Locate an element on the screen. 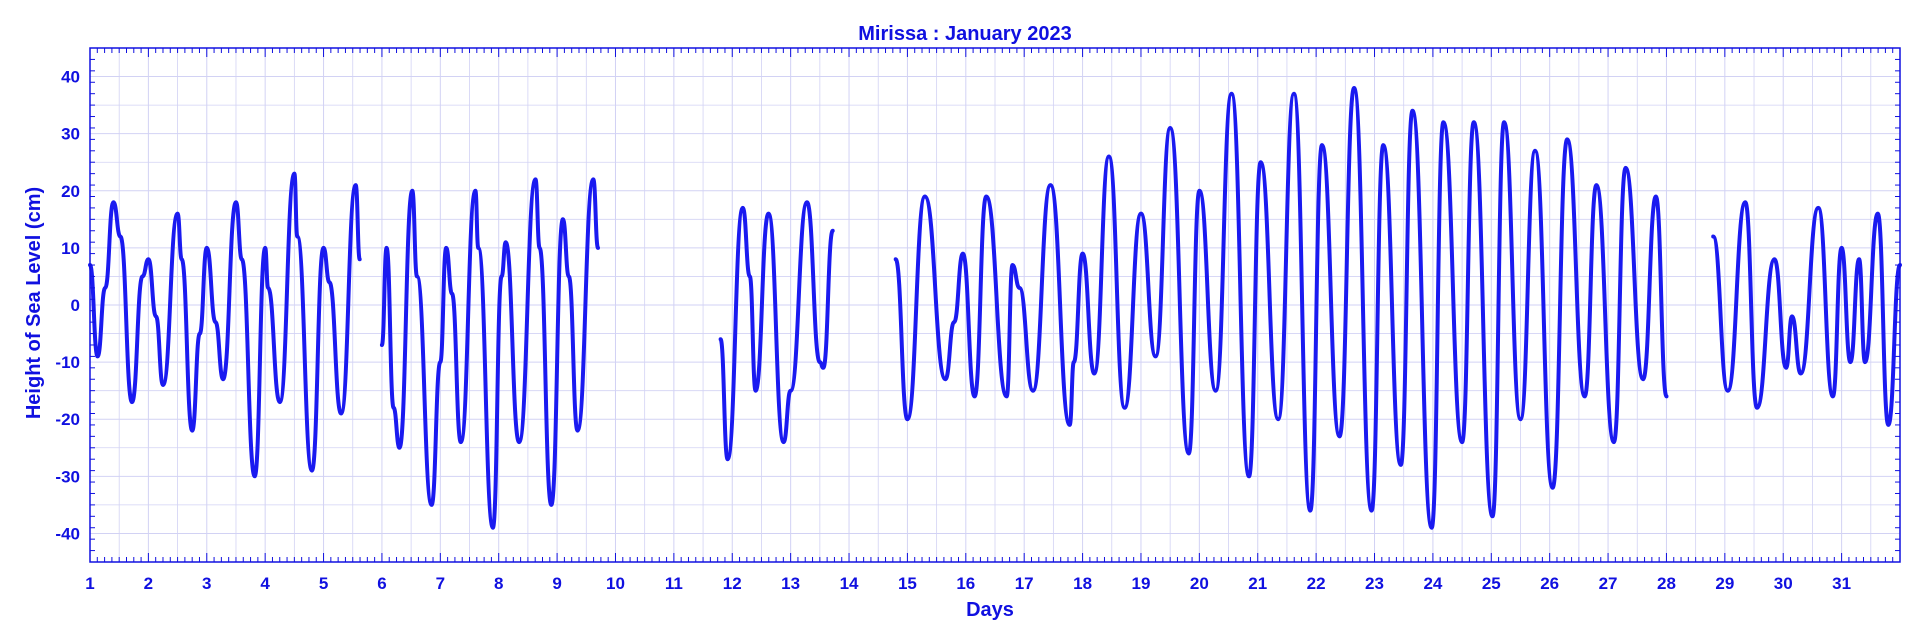 Image resolution: width=1920 pixels, height=625 pixels. x-tick-label: 31 is located at coordinates (1841, 583).